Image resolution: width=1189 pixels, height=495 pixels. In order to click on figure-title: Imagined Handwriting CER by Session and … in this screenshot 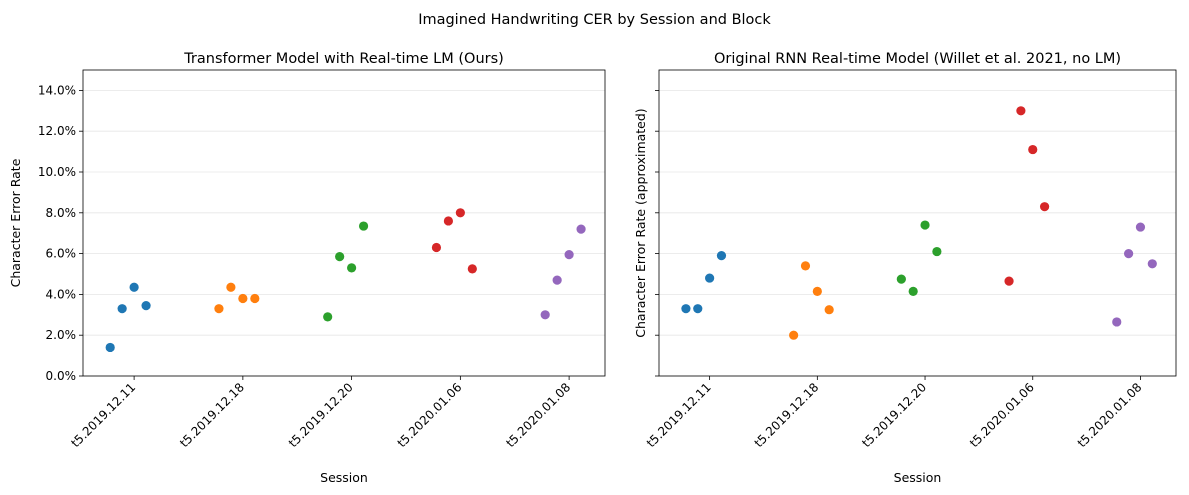, I will do `click(594, 20)`.